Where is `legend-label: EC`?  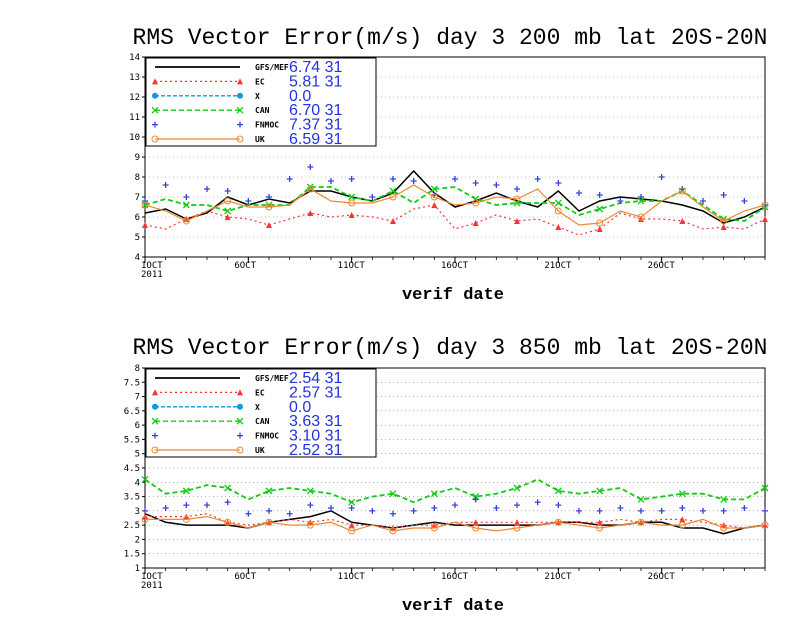
legend-label: EC is located at coordinates (260, 81).